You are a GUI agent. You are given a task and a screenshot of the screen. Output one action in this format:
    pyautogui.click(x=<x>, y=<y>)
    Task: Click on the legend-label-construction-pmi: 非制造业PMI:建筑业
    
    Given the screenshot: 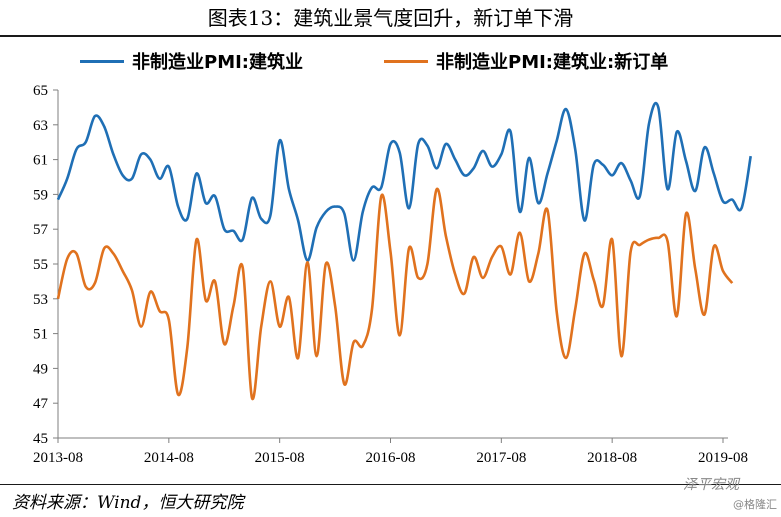 What is the action you would take?
    pyautogui.click(x=217, y=62)
    